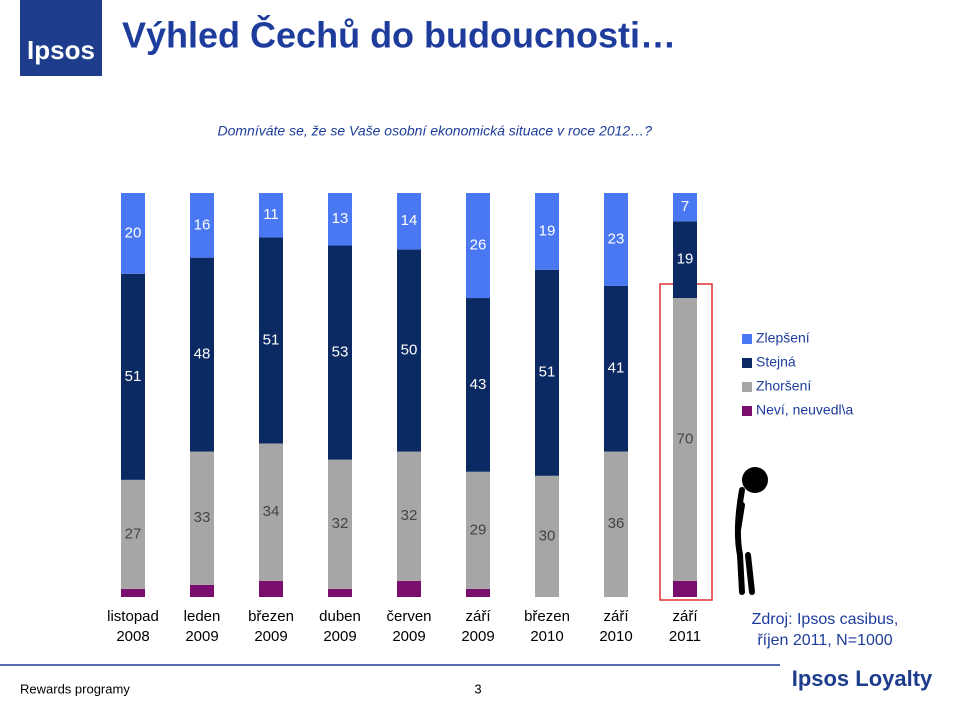 The height and width of the screenshot is (701, 960). What do you see at coordinates (783, 338) in the screenshot?
I see `legend-label: Zlepšení` at bounding box center [783, 338].